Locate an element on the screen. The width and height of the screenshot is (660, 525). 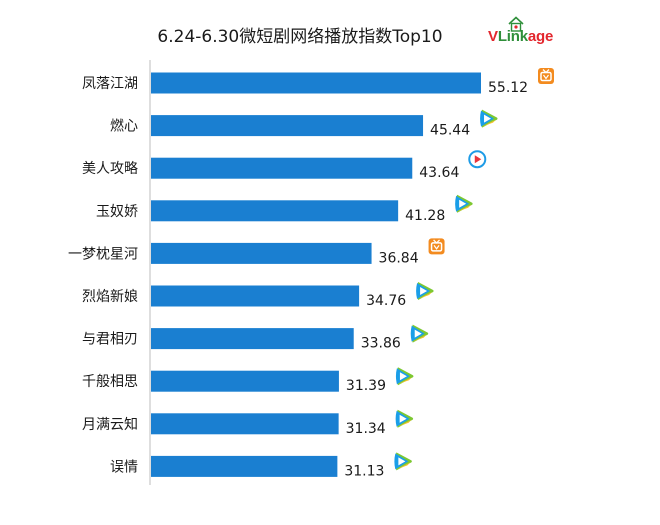
value-label: 31.13 is located at coordinates (364, 471).